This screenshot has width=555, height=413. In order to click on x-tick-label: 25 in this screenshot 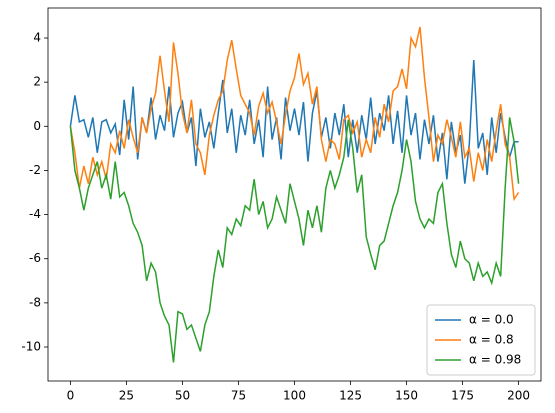, I will do `click(126, 396)`.